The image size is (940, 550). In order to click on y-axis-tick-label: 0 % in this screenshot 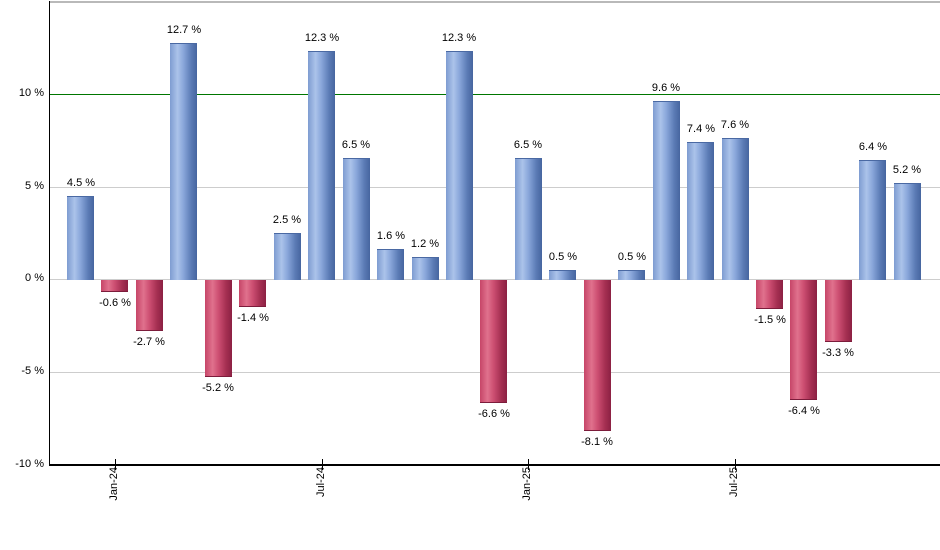, I will do `click(34, 278)`.